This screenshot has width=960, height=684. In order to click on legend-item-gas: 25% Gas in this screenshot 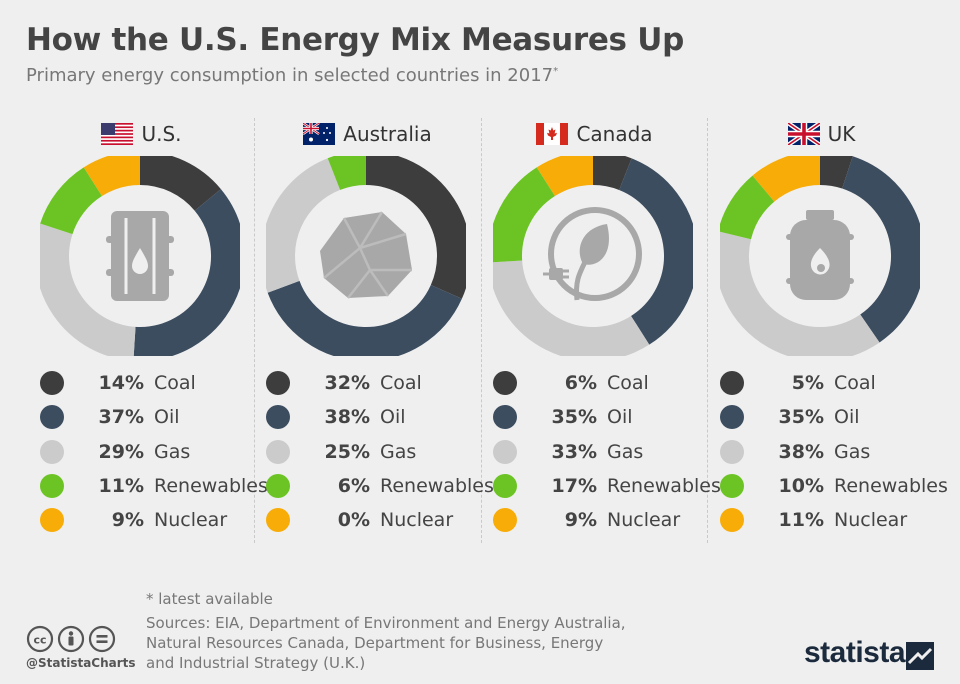, I will do `click(367, 452)`.